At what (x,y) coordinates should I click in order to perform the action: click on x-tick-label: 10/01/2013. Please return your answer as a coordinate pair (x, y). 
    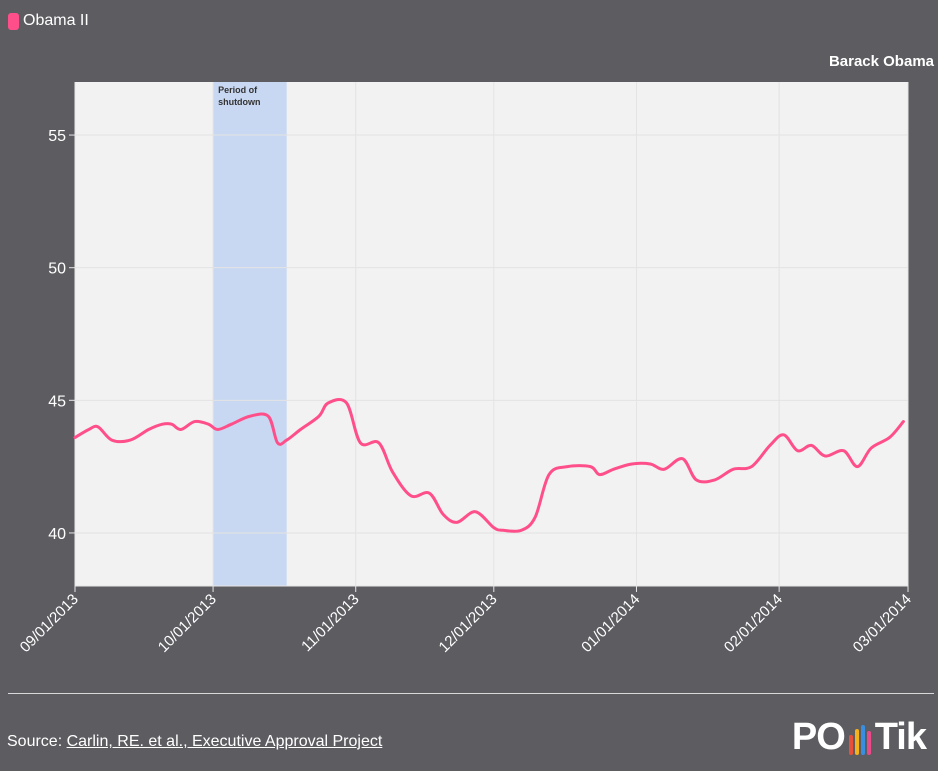
    Looking at the image, I should click on (187, 623).